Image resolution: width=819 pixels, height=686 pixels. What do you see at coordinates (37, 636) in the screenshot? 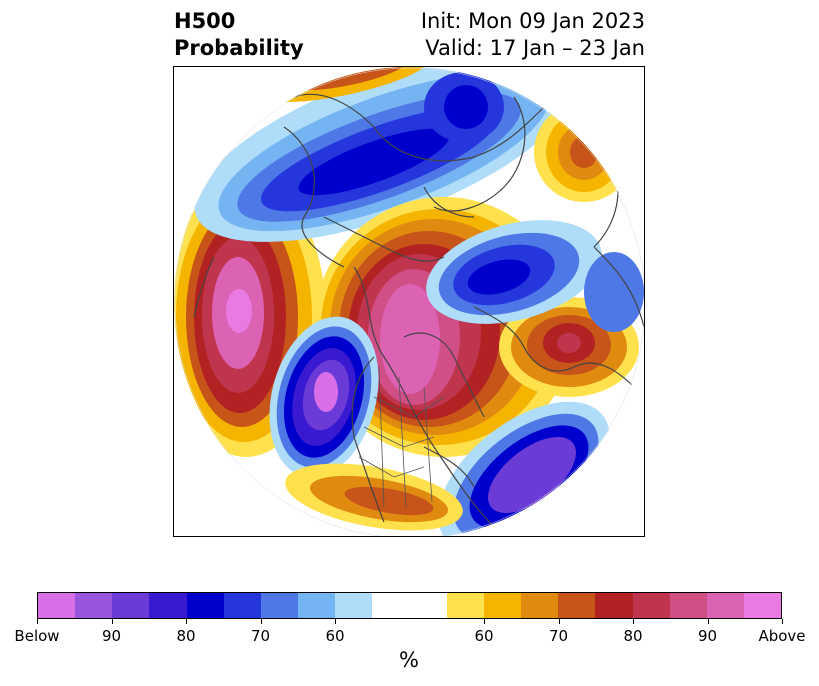
I see `colorbar-tick-label: Below` at bounding box center [37, 636].